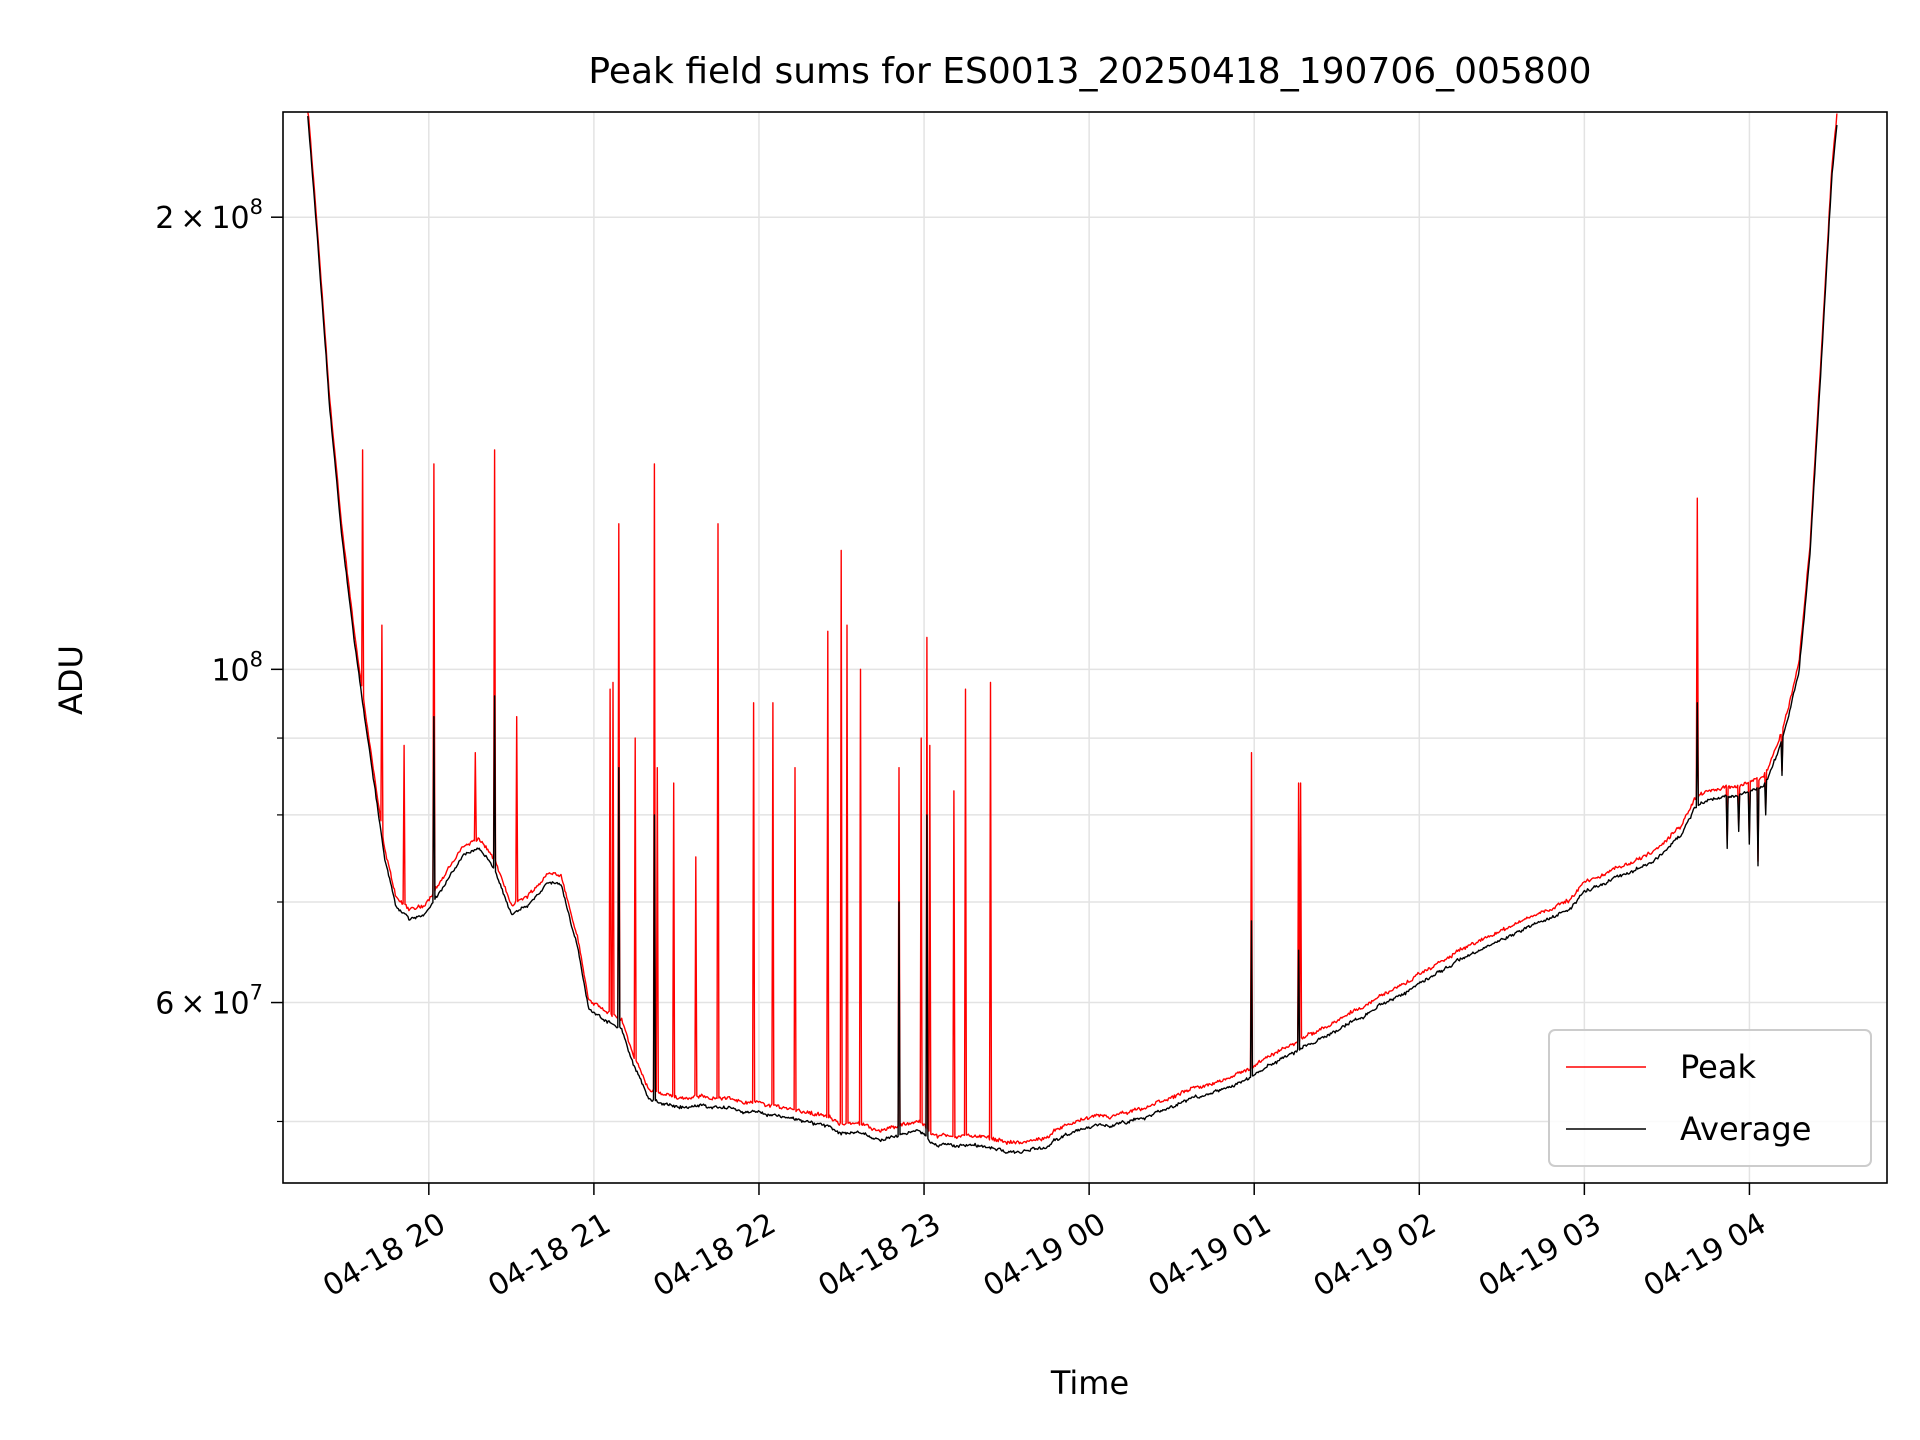 The image size is (1920, 1440). Describe the element at coordinates (209, 215) in the screenshot. I see `y-tick-label: 2 × 10⁸` at that location.